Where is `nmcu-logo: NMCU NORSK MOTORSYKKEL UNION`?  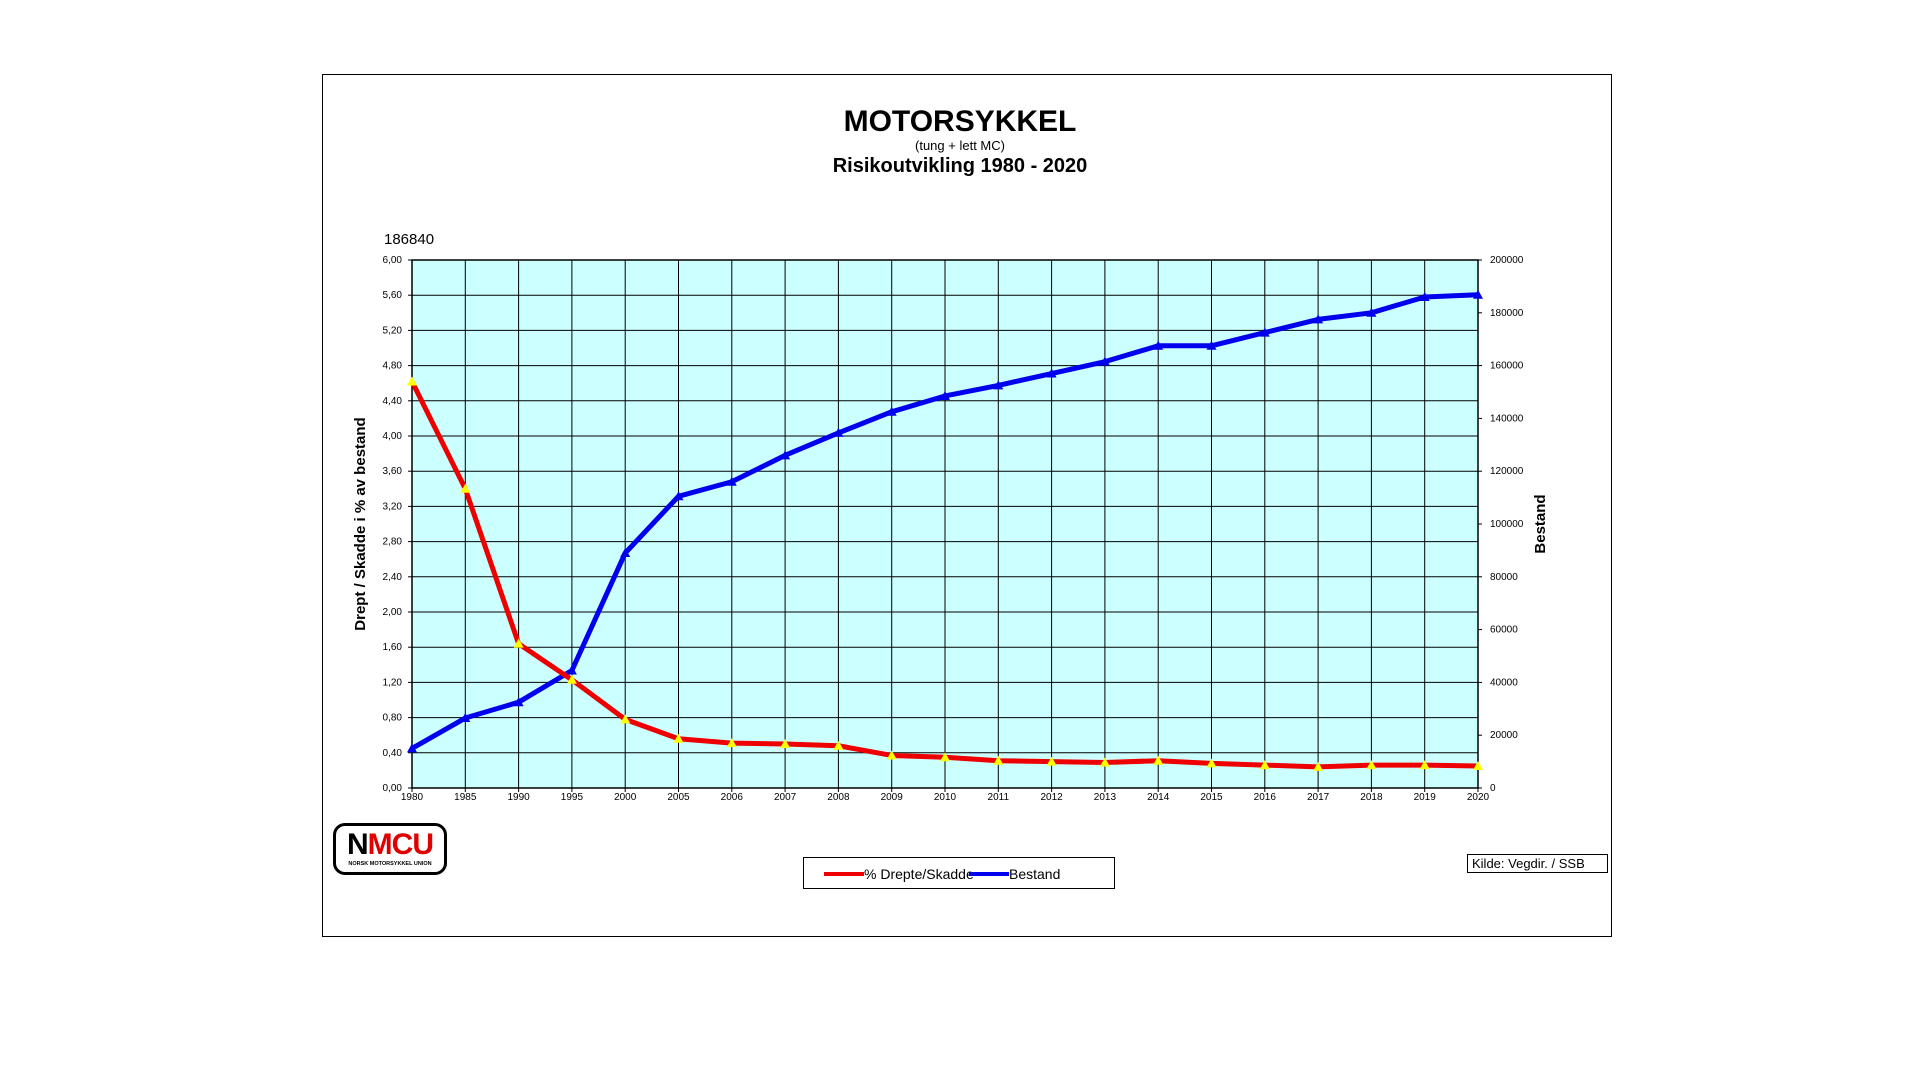
nmcu-logo: NMCU NORSK MOTORSYKKEL UNION is located at coordinates (390, 849).